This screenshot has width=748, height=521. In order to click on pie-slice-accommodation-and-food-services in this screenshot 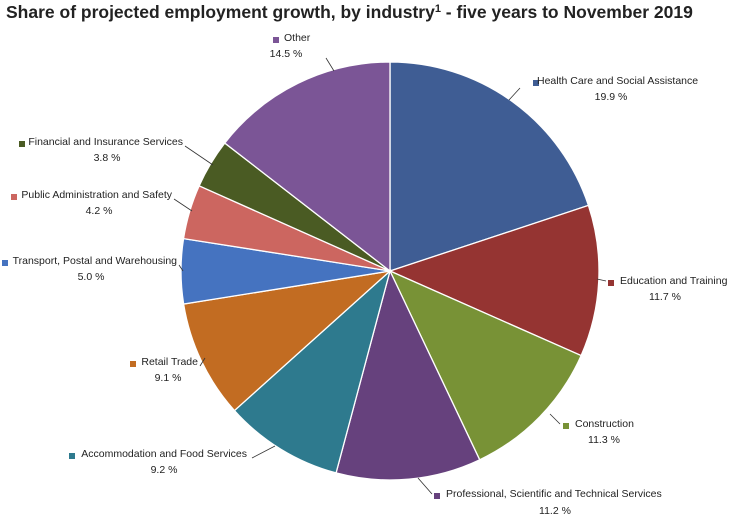, I will do `click(312, 371)`.